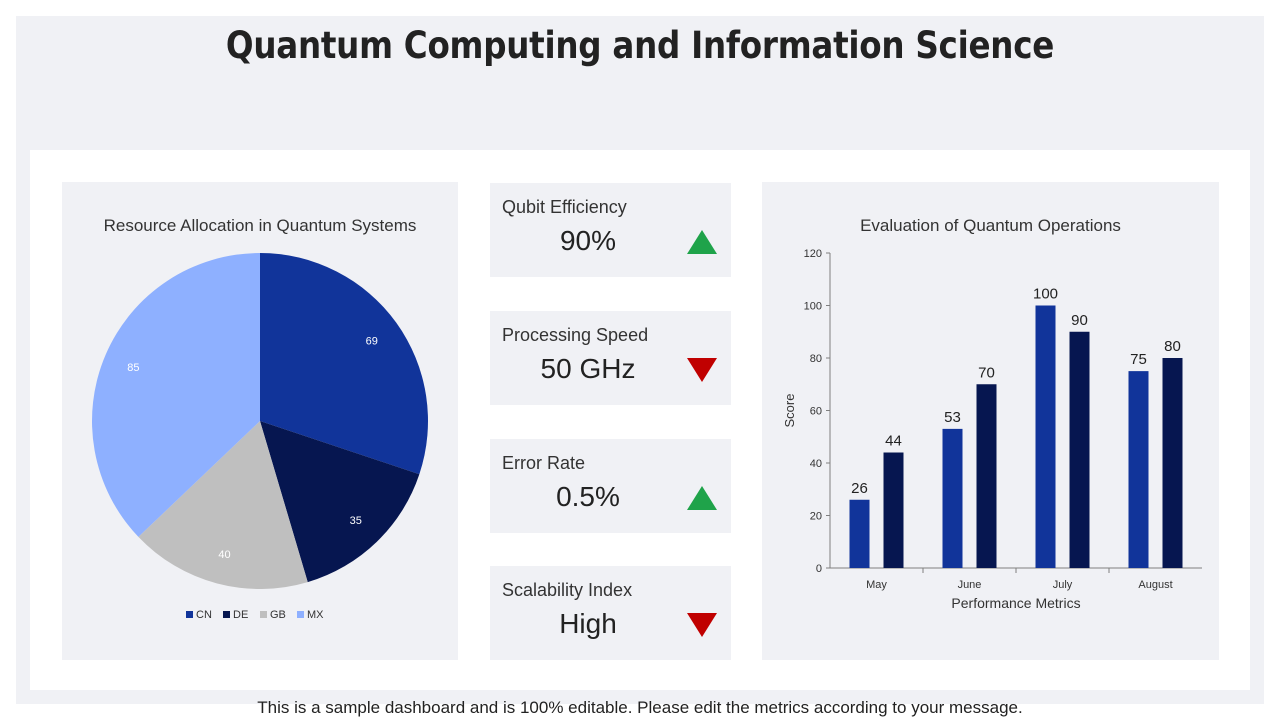 This screenshot has height=720, width=1280. Describe the element at coordinates (340, 502) in the screenshot. I see `pie-slice-de` at that location.